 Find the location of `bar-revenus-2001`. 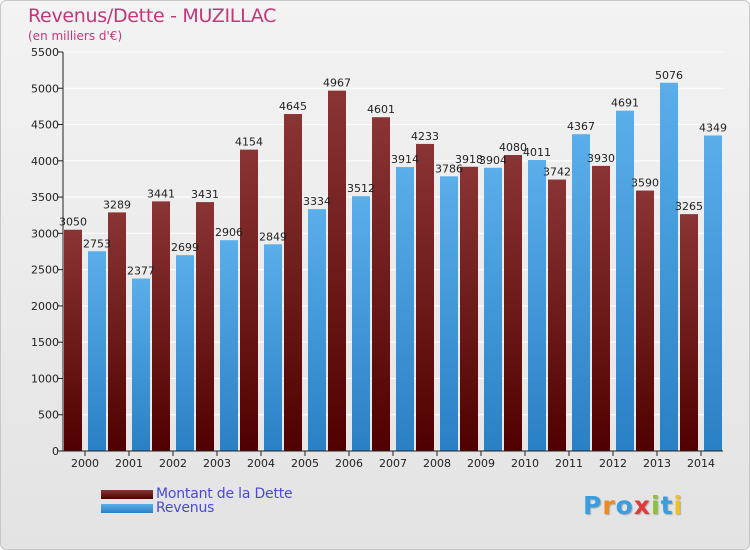

bar-revenus-2001 is located at coordinates (141, 364).